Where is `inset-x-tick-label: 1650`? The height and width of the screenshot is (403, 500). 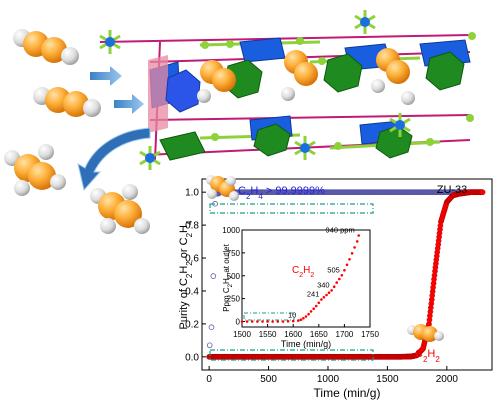 inset-x-tick-label: 1650 is located at coordinates (319, 334).